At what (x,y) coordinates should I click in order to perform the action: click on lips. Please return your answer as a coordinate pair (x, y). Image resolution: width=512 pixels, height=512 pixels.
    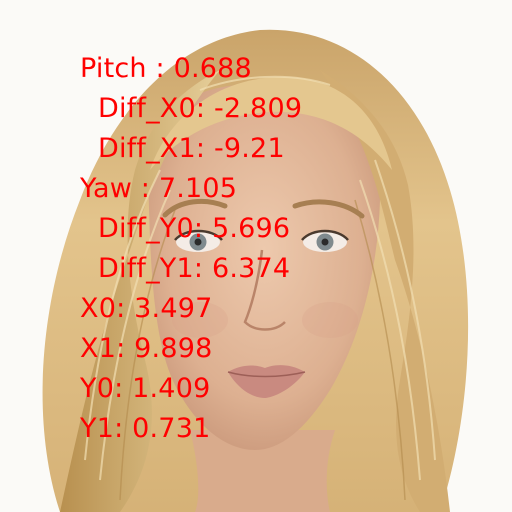
    Looking at the image, I should click on (266, 381).